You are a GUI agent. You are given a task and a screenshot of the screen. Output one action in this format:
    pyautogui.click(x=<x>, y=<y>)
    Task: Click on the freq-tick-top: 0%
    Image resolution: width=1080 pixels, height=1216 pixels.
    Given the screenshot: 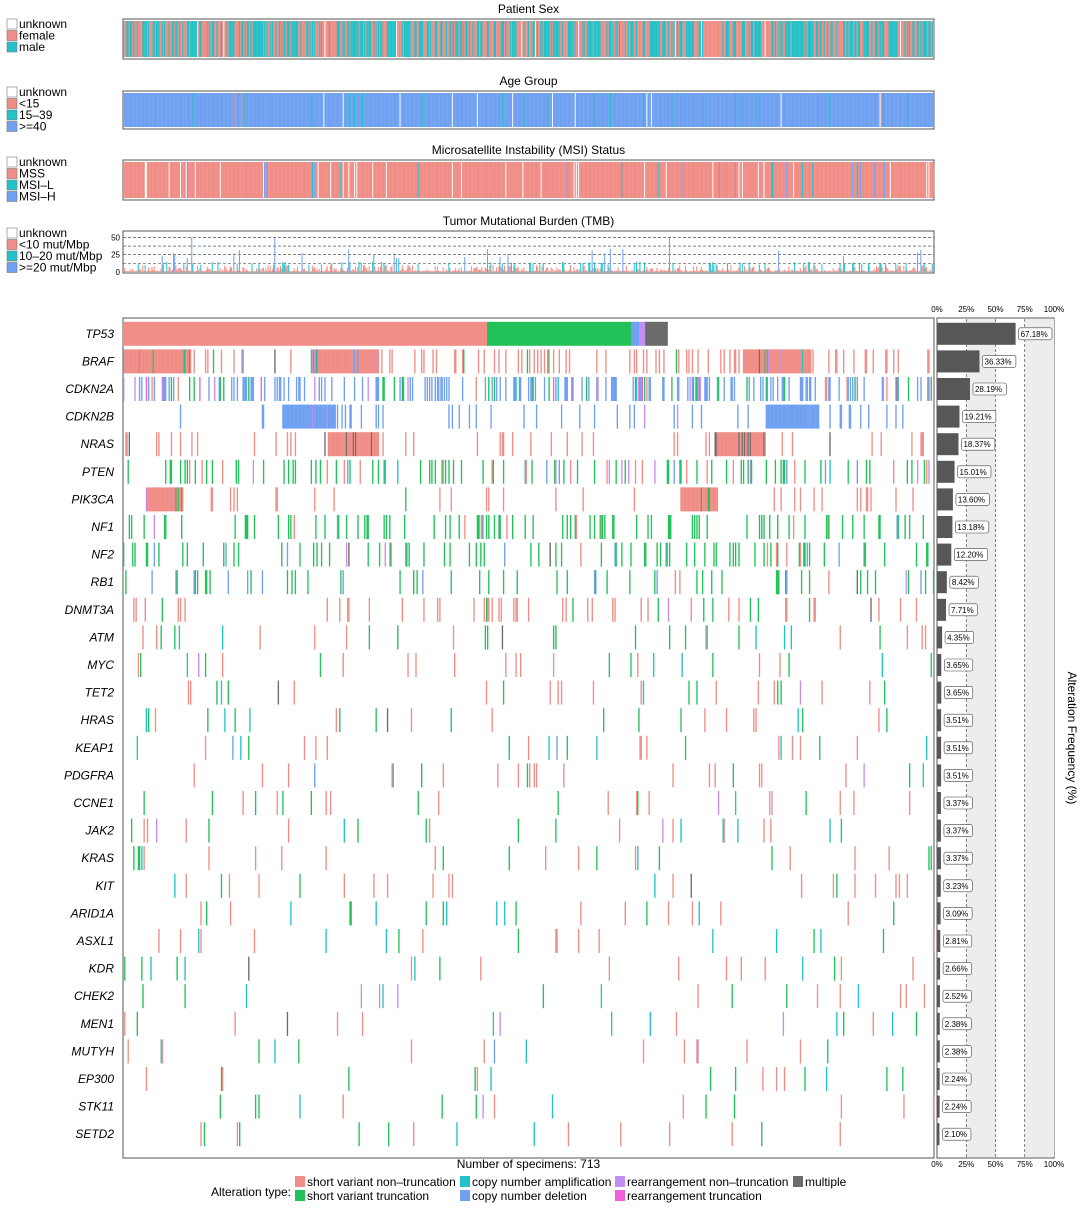 What is the action you would take?
    pyautogui.click(x=937, y=309)
    